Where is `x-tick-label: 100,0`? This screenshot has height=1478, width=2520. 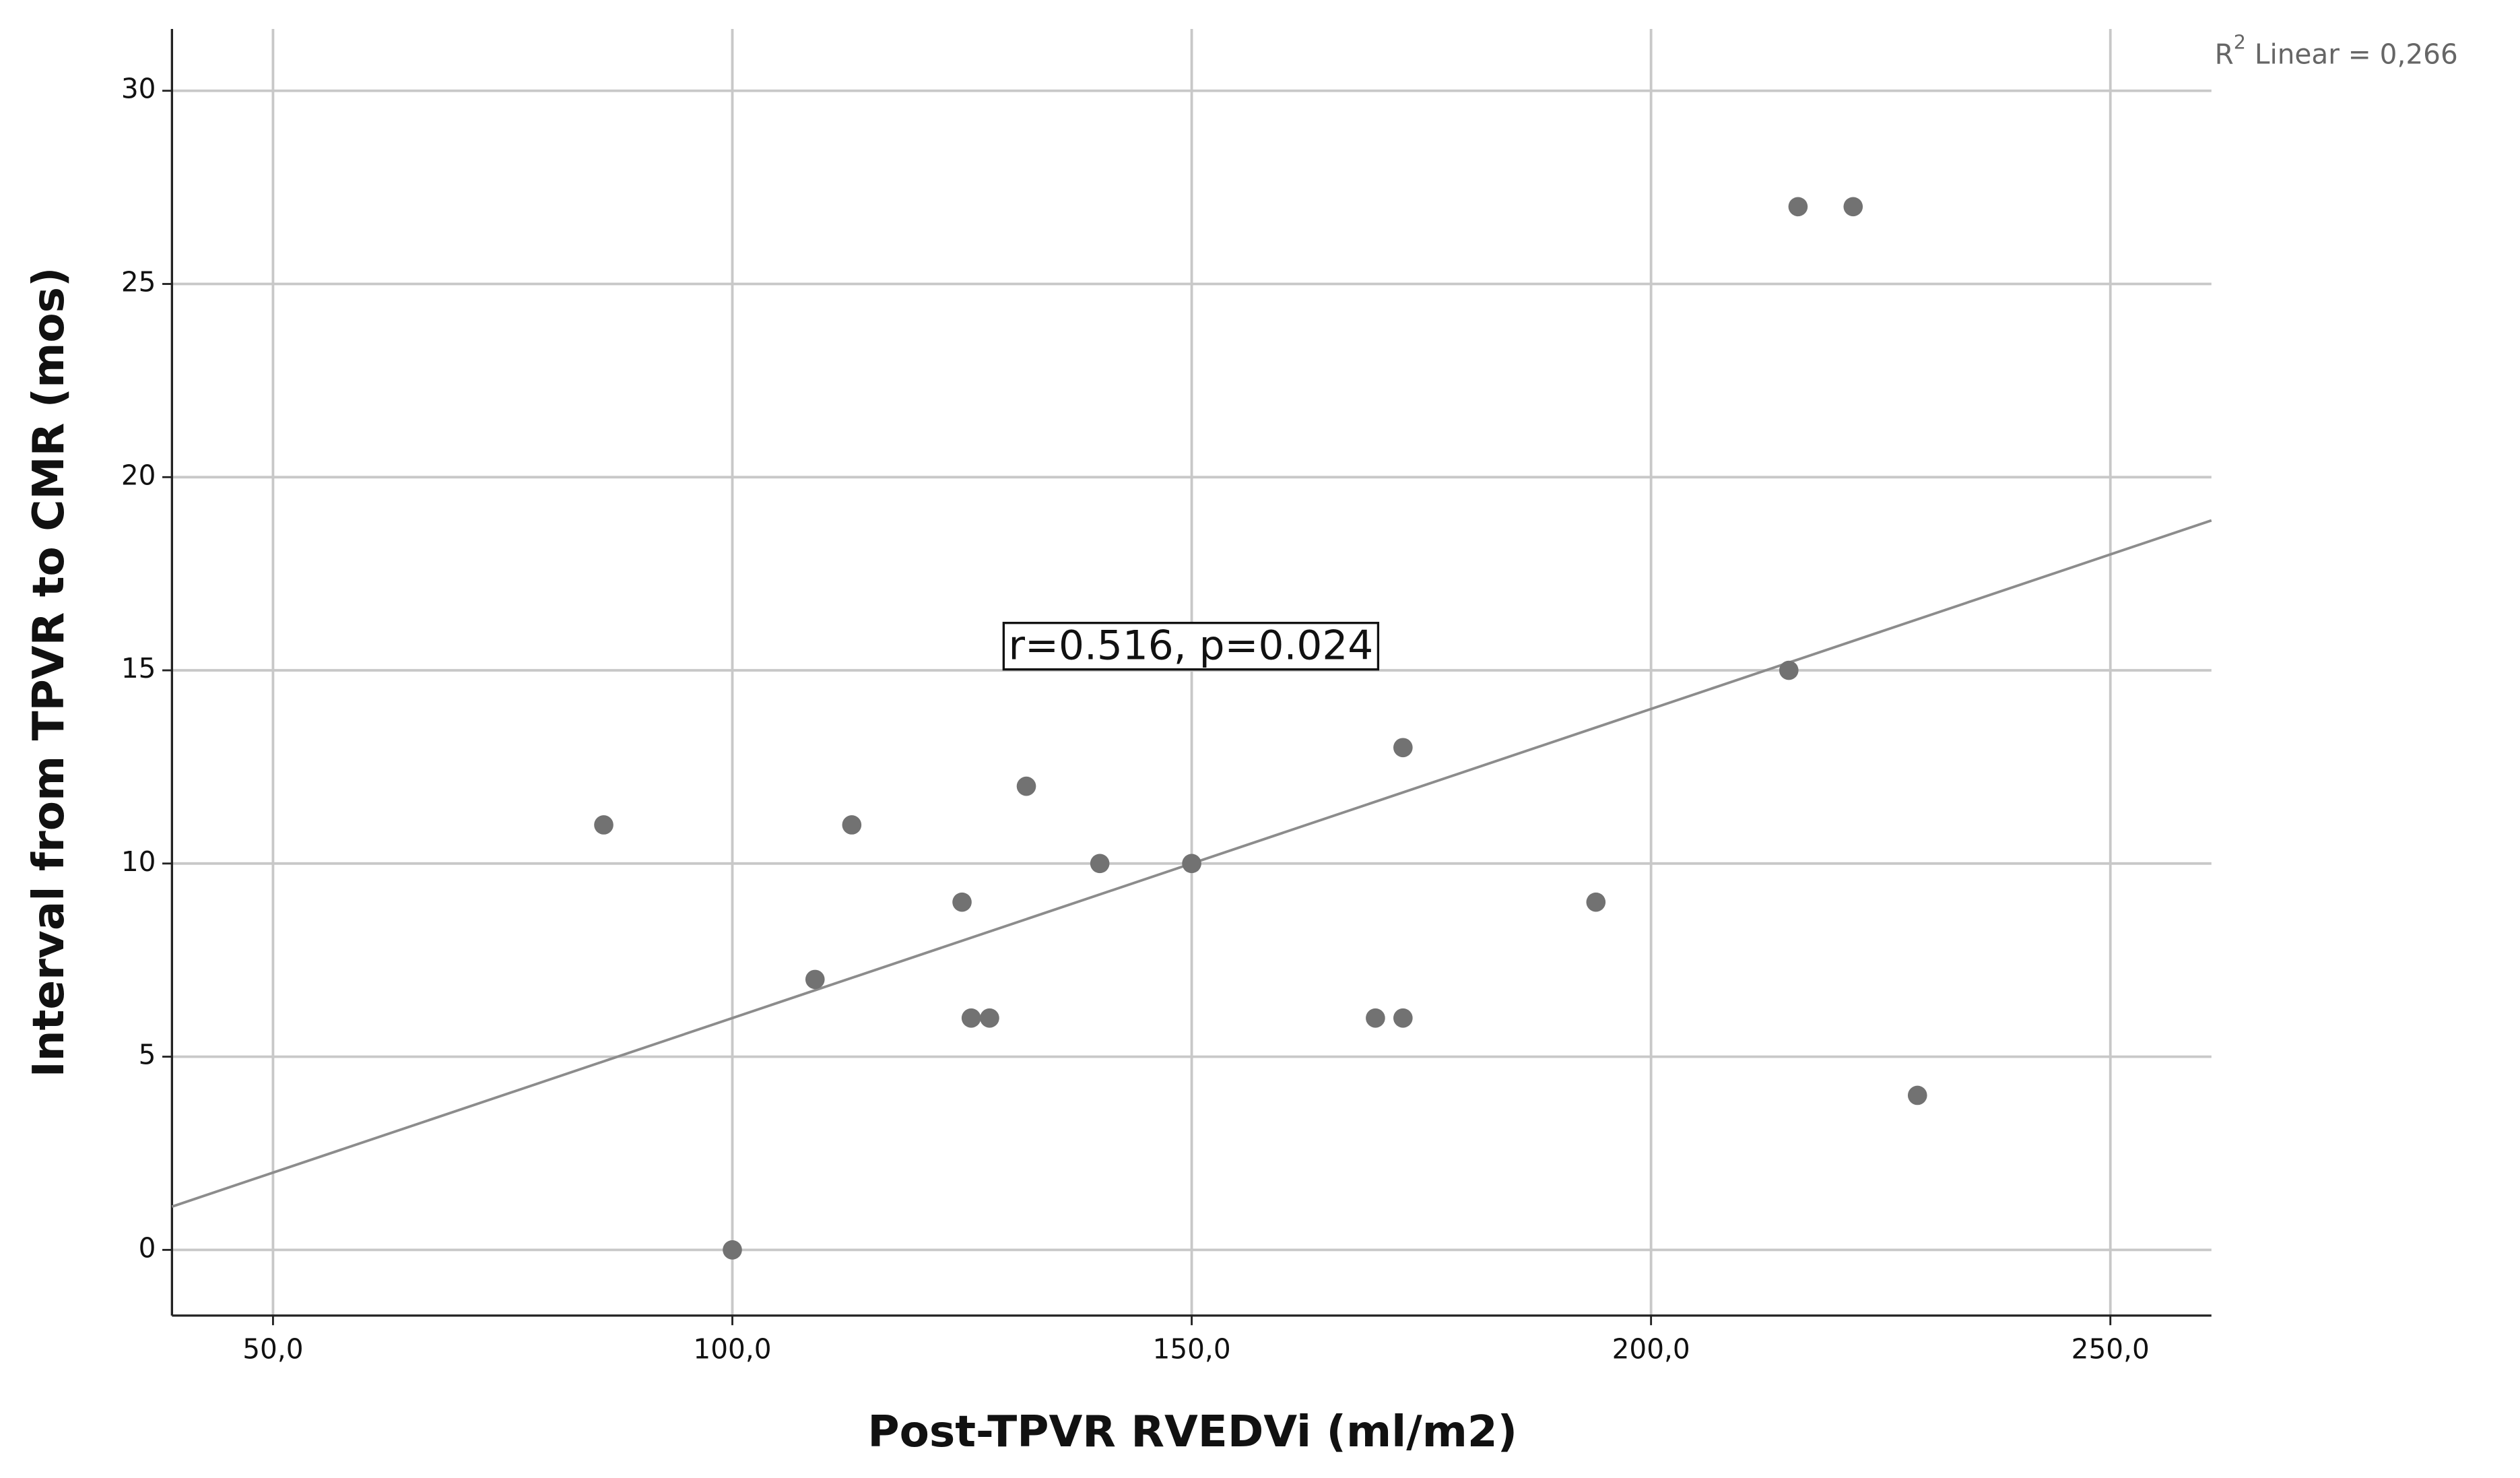
x-tick-label: 100,0 is located at coordinates (732, 1348).